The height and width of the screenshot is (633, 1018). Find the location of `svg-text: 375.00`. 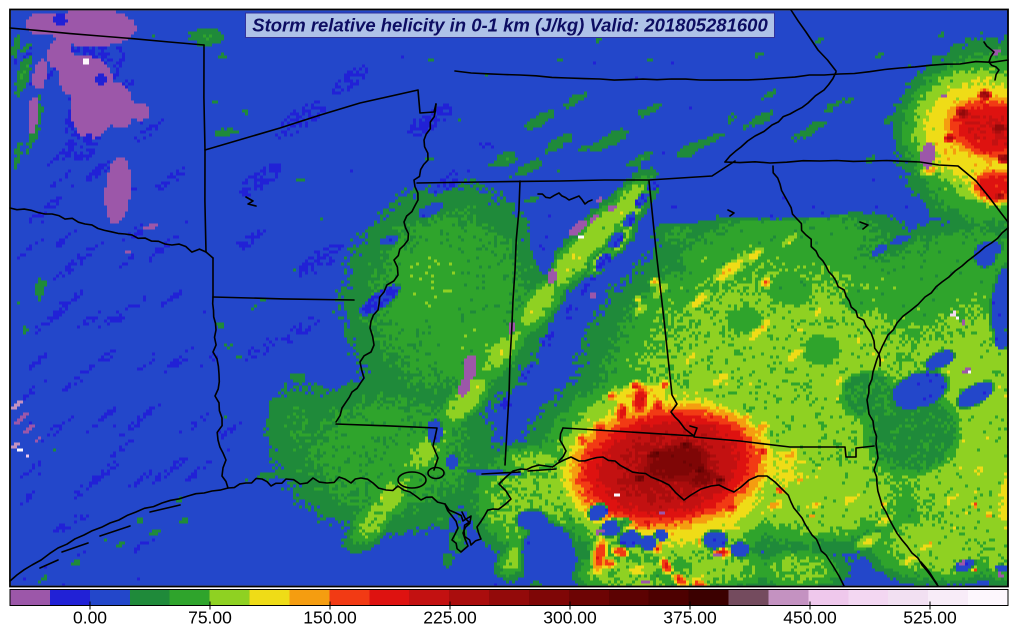

svg-text: 375.00 is located at coordinates (690, 618).